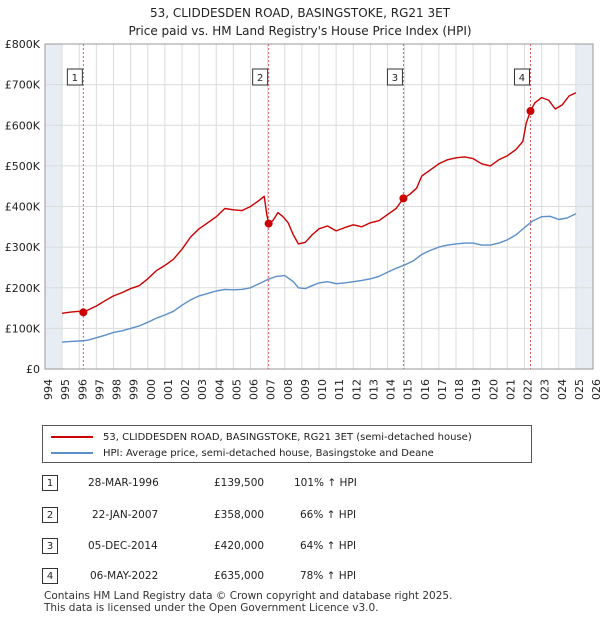 This screenshot has height=620, width=600. I want to click on sale-marker-label: 1, so click(75, 78).